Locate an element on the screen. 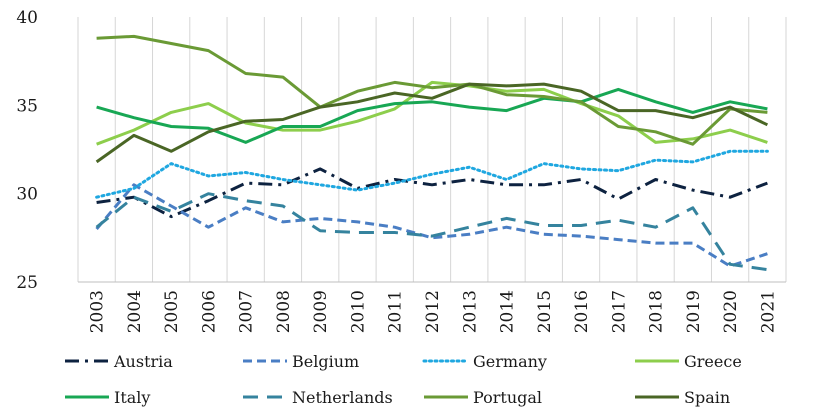 The image size is (817, 416). series-line-greece is located at coordinates (432, 113).